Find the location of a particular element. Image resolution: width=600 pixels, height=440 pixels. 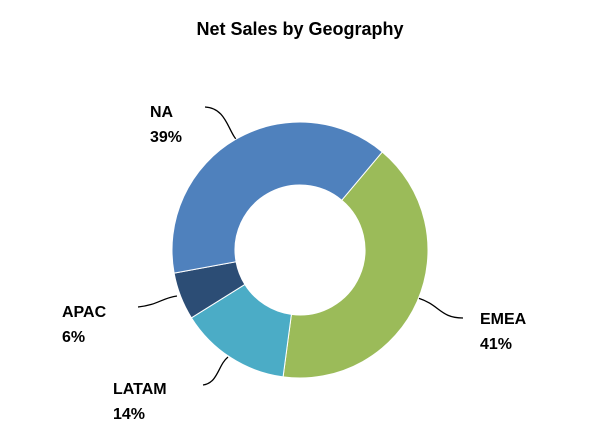

category-label: EMEA is located at coordinates (503, 319).